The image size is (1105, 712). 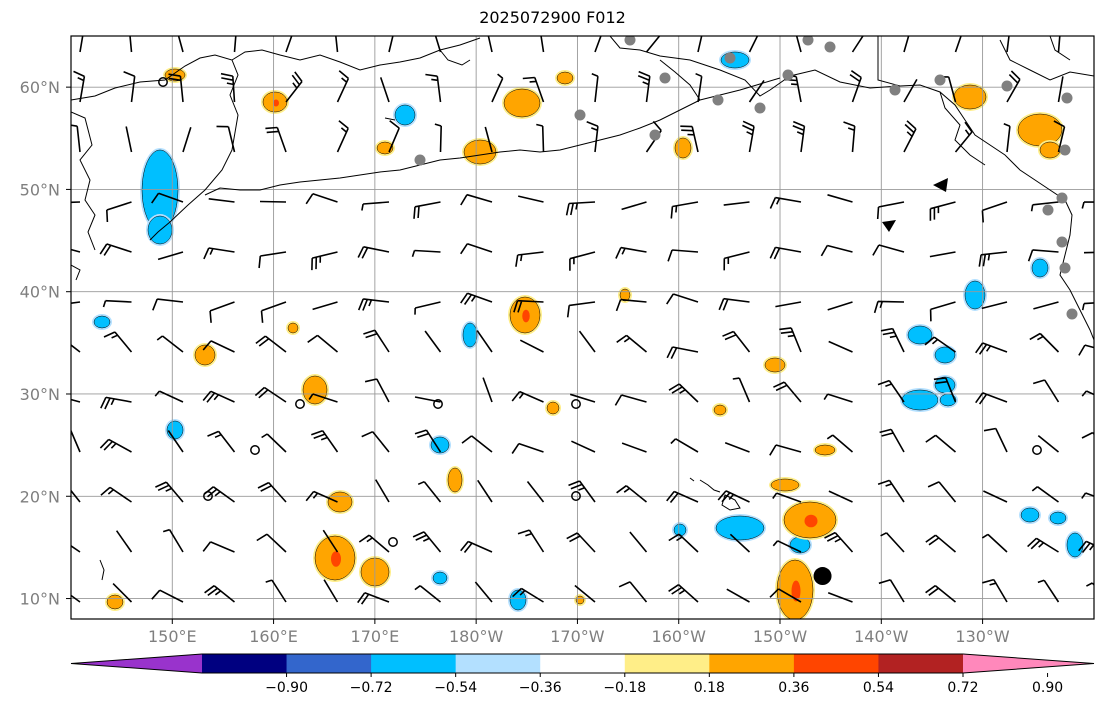 What do you see at coordinates (40, 292) in the screenshot?
I see `lat-label: 40°N` at bounding box center [40, 292].